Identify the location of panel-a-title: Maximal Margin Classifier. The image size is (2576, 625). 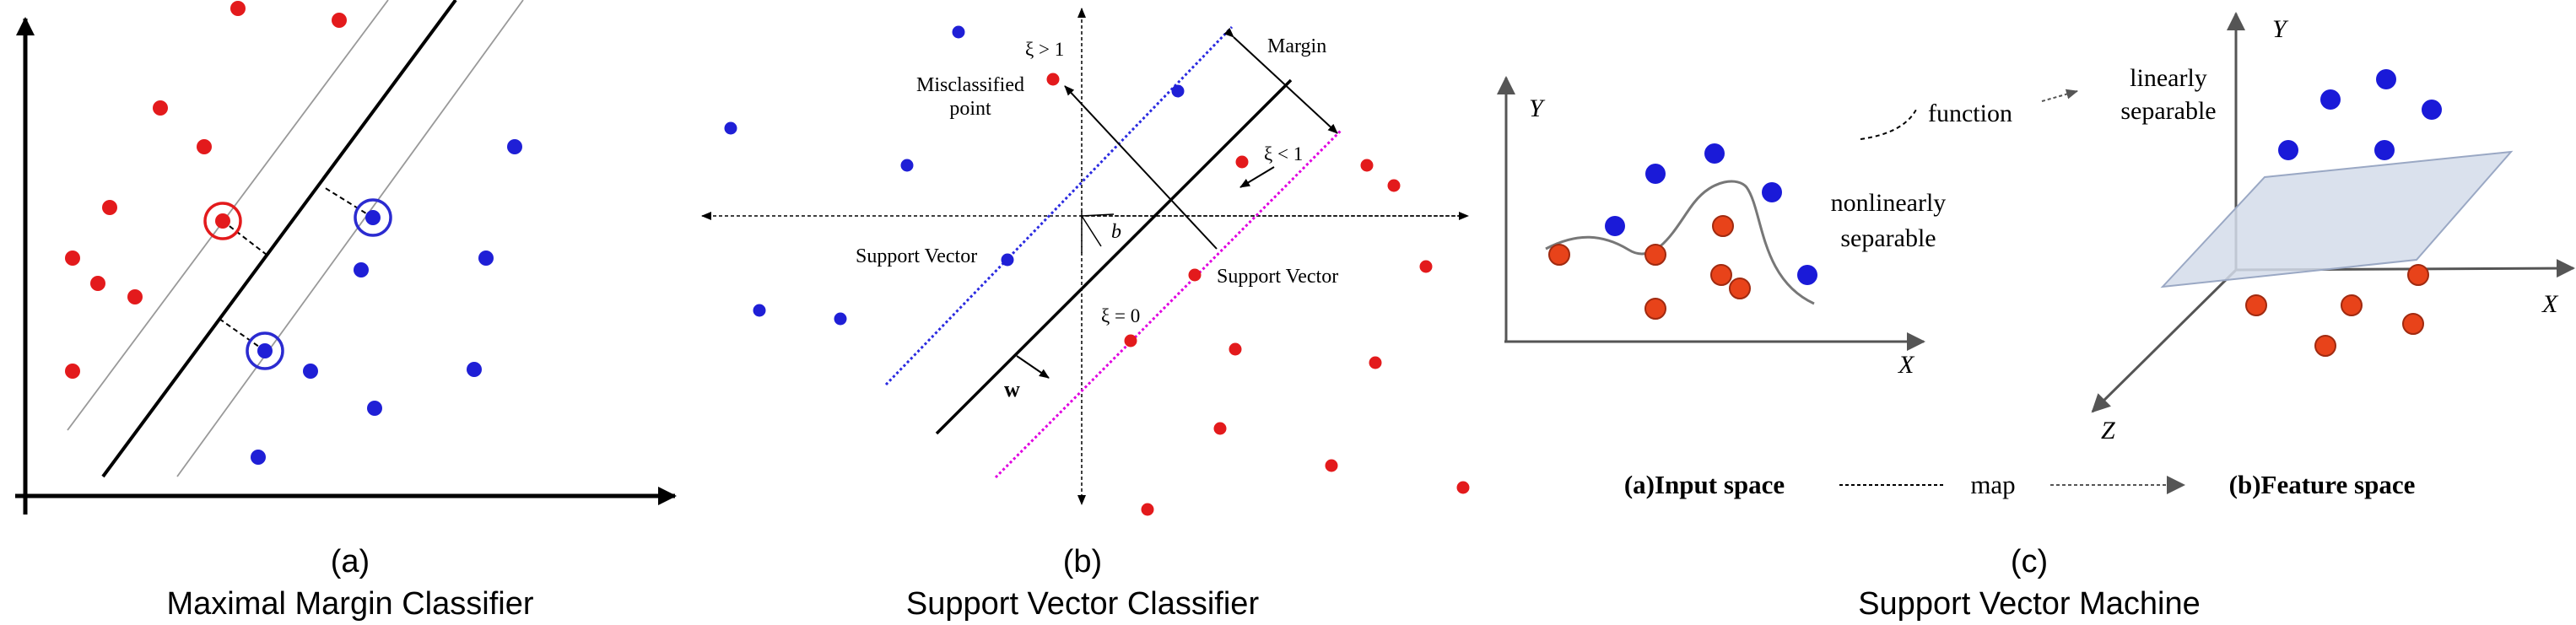
(350, 604).